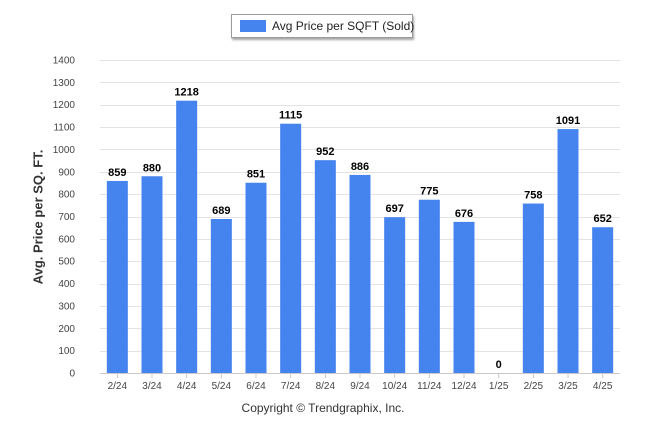 Image resolution: width=646 pixels, height=434 pixels. What do you see at coordinates (464, 214) in the screenshot?
I see `data-label: 676` at bounding box center [464, 214].